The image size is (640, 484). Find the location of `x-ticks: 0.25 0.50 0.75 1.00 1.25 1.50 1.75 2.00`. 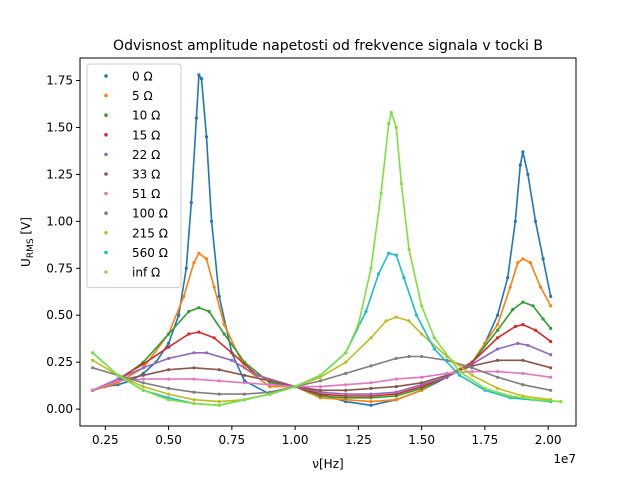

x-ticks: 0.25 0.50 0.75 1.00 1.25 1.50 1.75 2.00 is located at coordinates (327, 436).